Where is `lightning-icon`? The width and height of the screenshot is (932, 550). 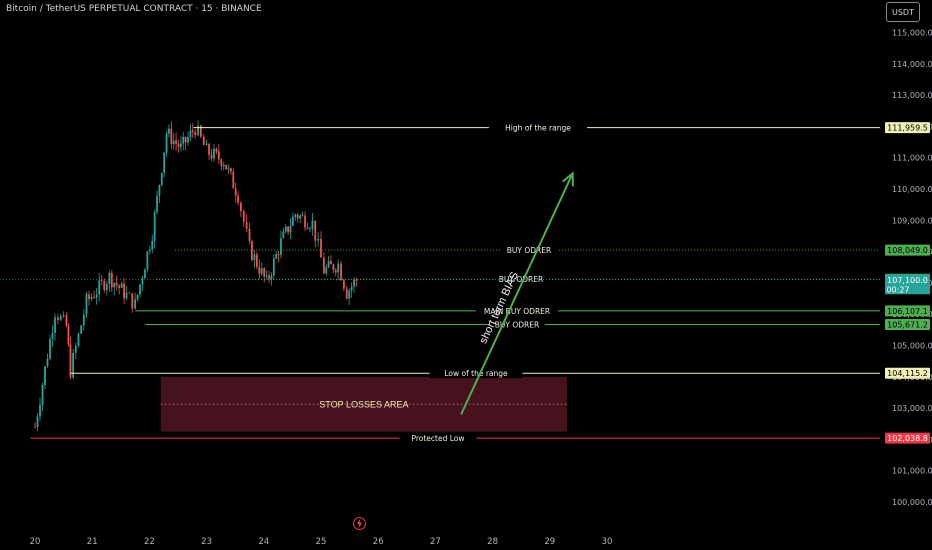
lightning-icon is located at coordinates (359, 523).